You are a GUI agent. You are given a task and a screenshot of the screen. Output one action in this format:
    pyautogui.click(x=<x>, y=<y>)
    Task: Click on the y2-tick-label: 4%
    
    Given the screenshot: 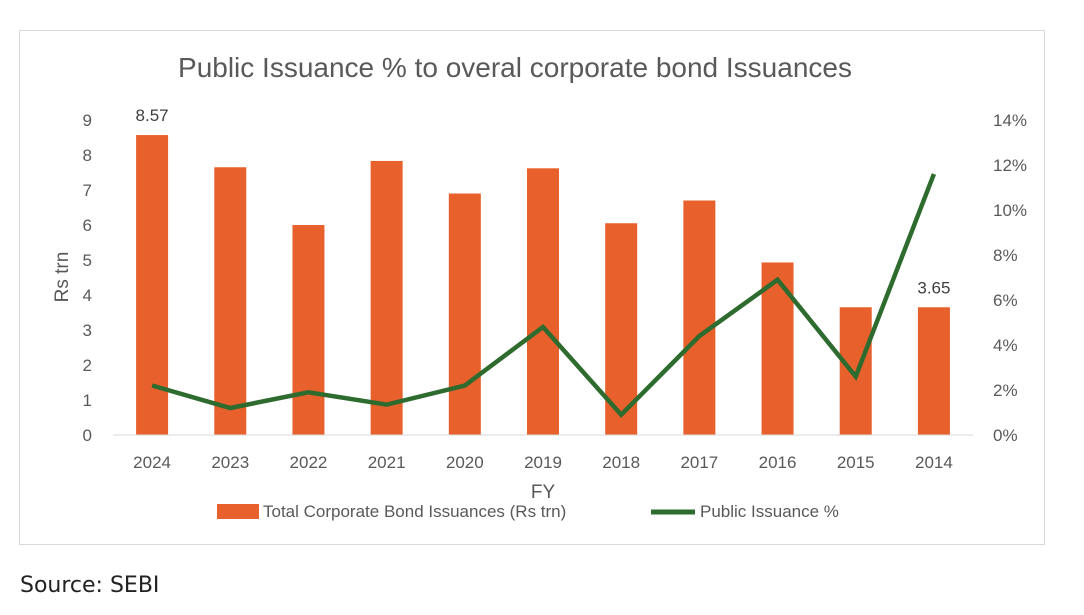 What is the action you would take?
    pyautogui.click(x=1005, y=345)
    